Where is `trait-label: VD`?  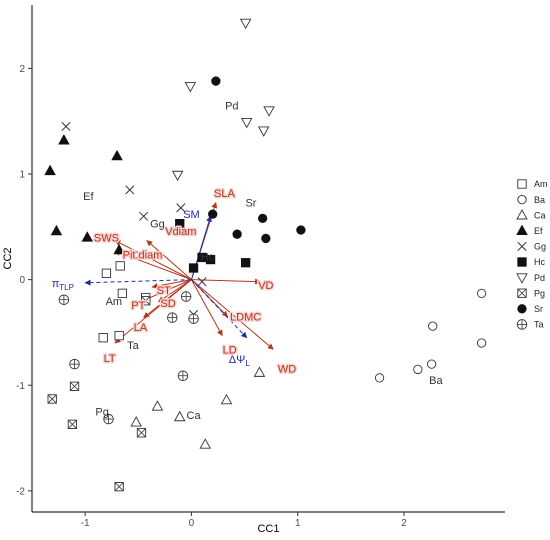 trait-label: VD is located at coordinates (265, 286).